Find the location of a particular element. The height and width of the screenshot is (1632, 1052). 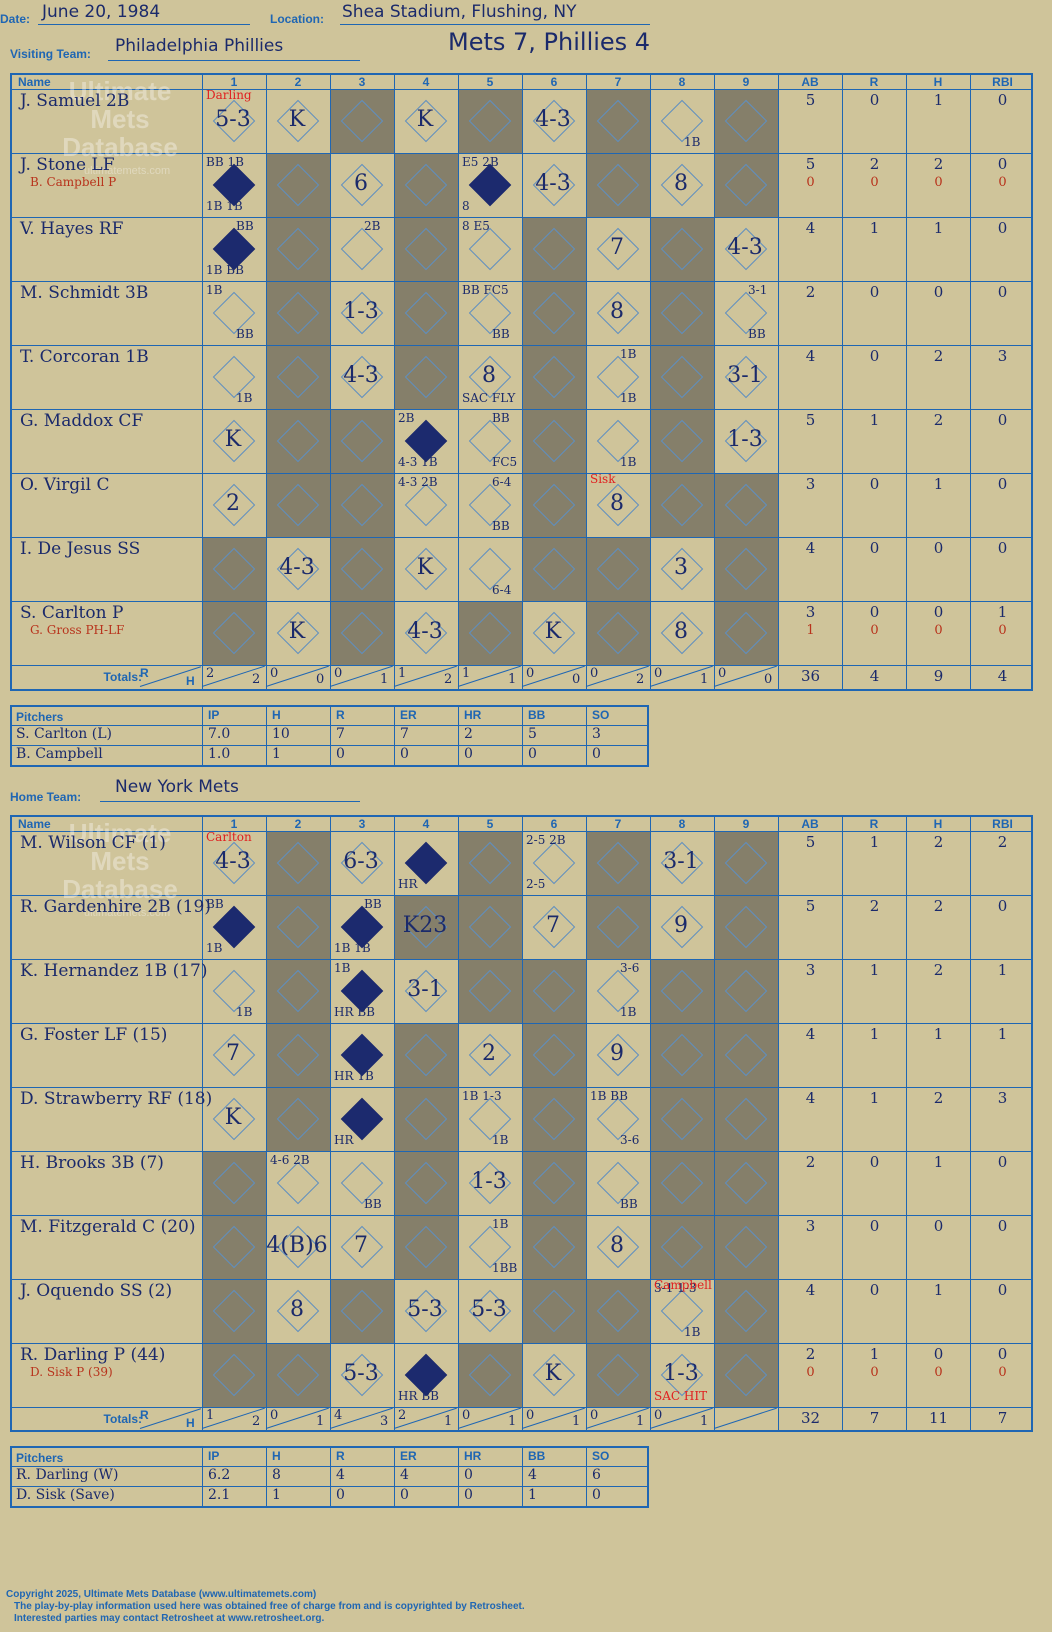

player-stat-ab: 4 is located at coordinates (810, 356).